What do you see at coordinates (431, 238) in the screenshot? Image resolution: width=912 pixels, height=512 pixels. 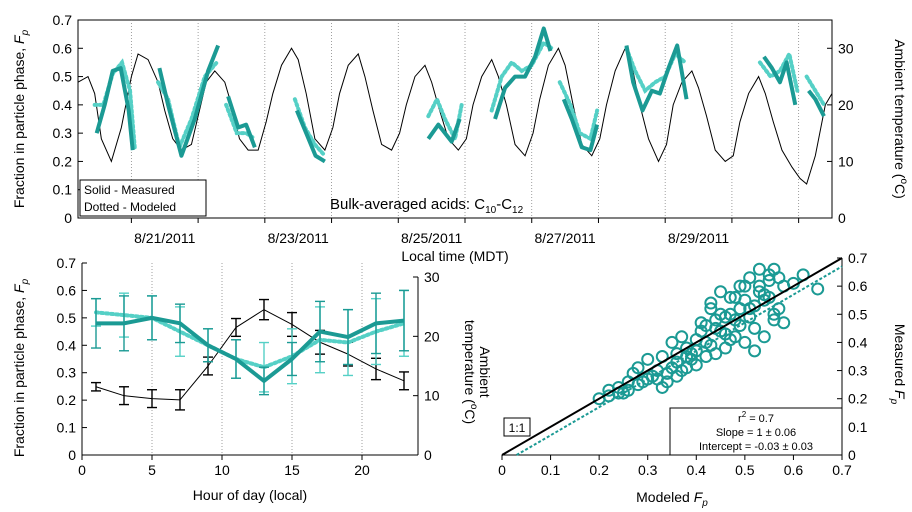 I see `x-tick-label-date: 8/25/2011` at bounding box center [431, 238].